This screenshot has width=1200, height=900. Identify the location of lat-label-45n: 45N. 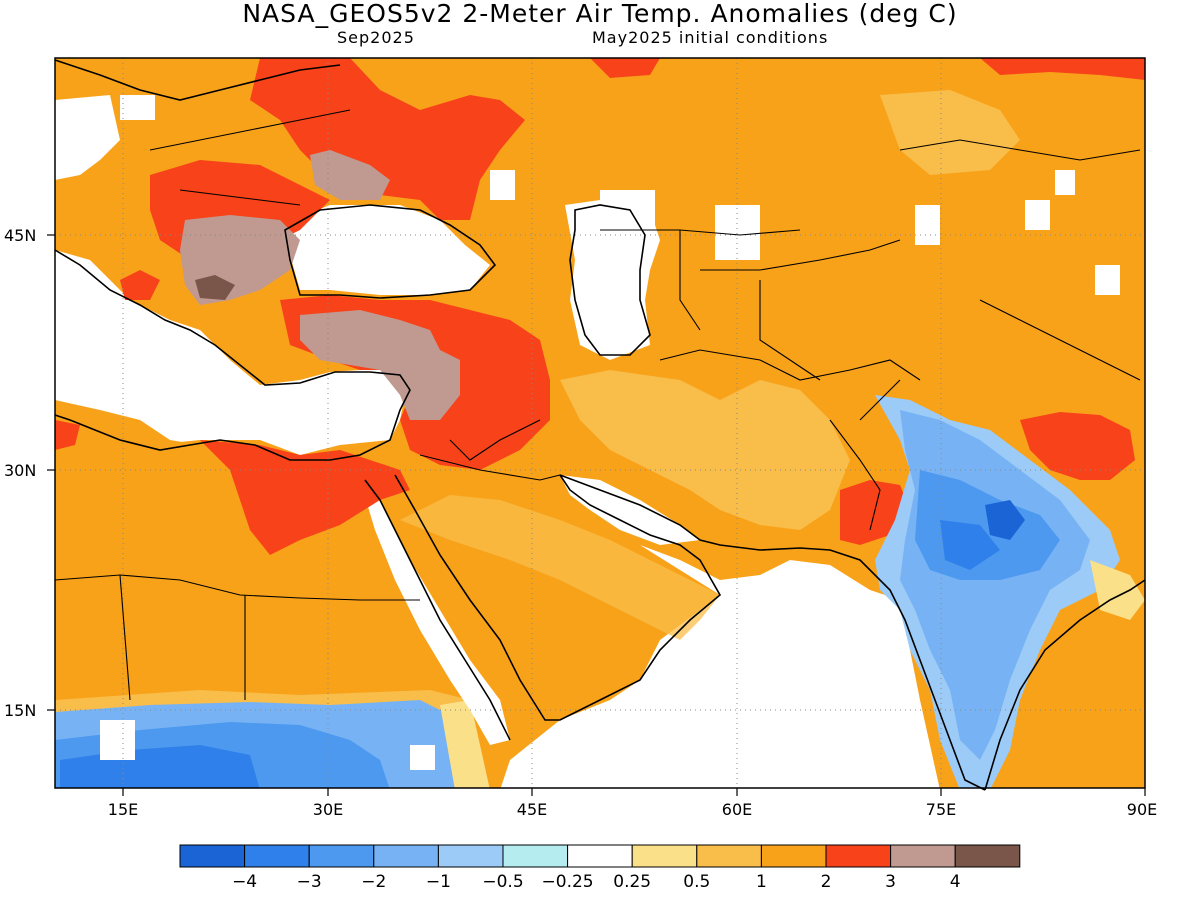
(20, 235).